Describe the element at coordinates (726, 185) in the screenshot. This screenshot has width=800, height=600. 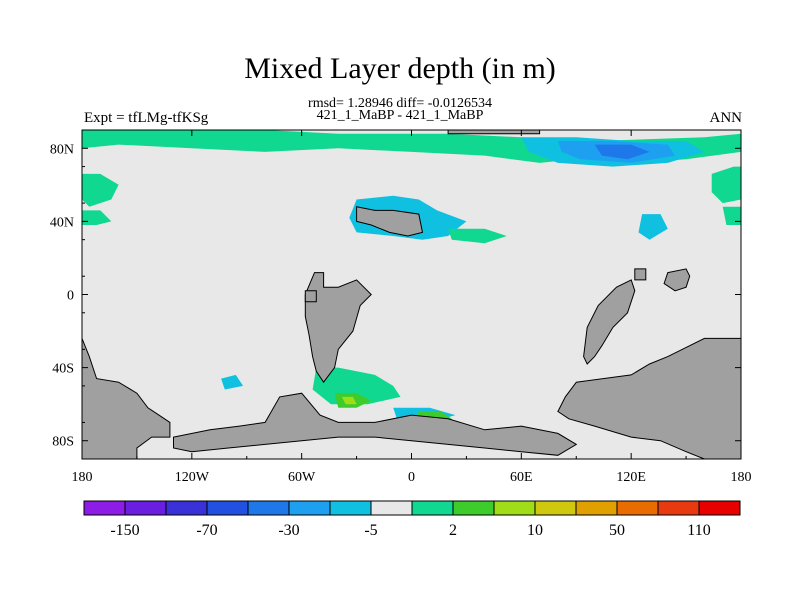
I see `anomaly-north-pacific-east` at that location.